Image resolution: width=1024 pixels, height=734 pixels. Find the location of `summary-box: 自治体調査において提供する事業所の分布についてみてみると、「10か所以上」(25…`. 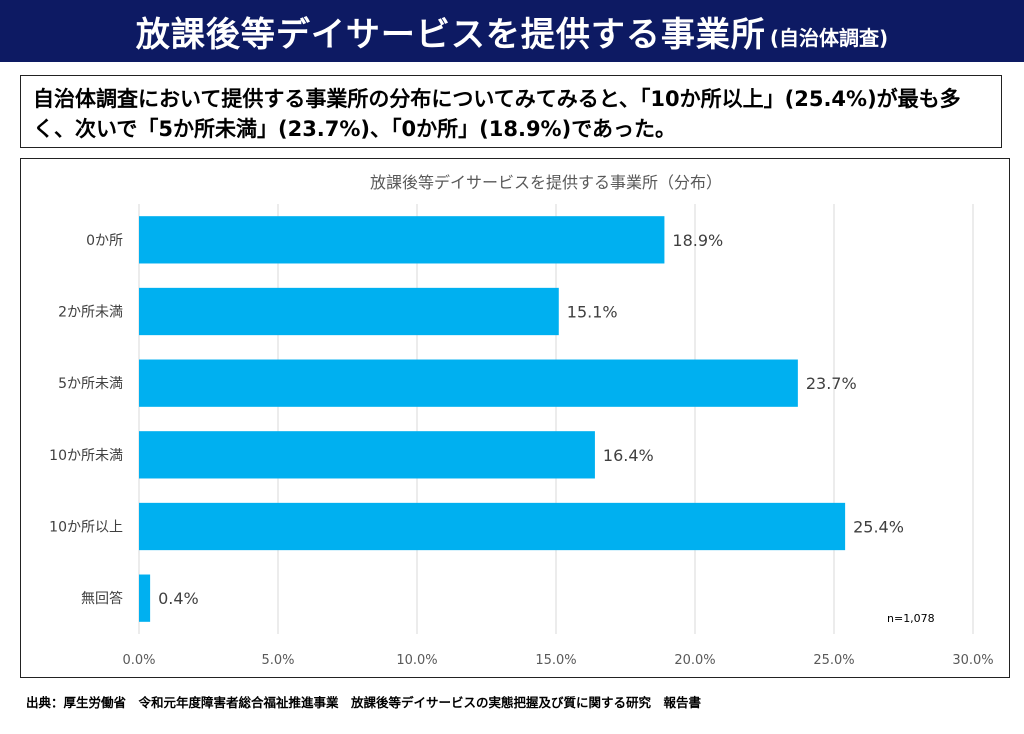

summary-box: 自治体調査において提供する事業所の分布についてみてみると、「10か所以上」(25… is located at coordinates (511, 111).